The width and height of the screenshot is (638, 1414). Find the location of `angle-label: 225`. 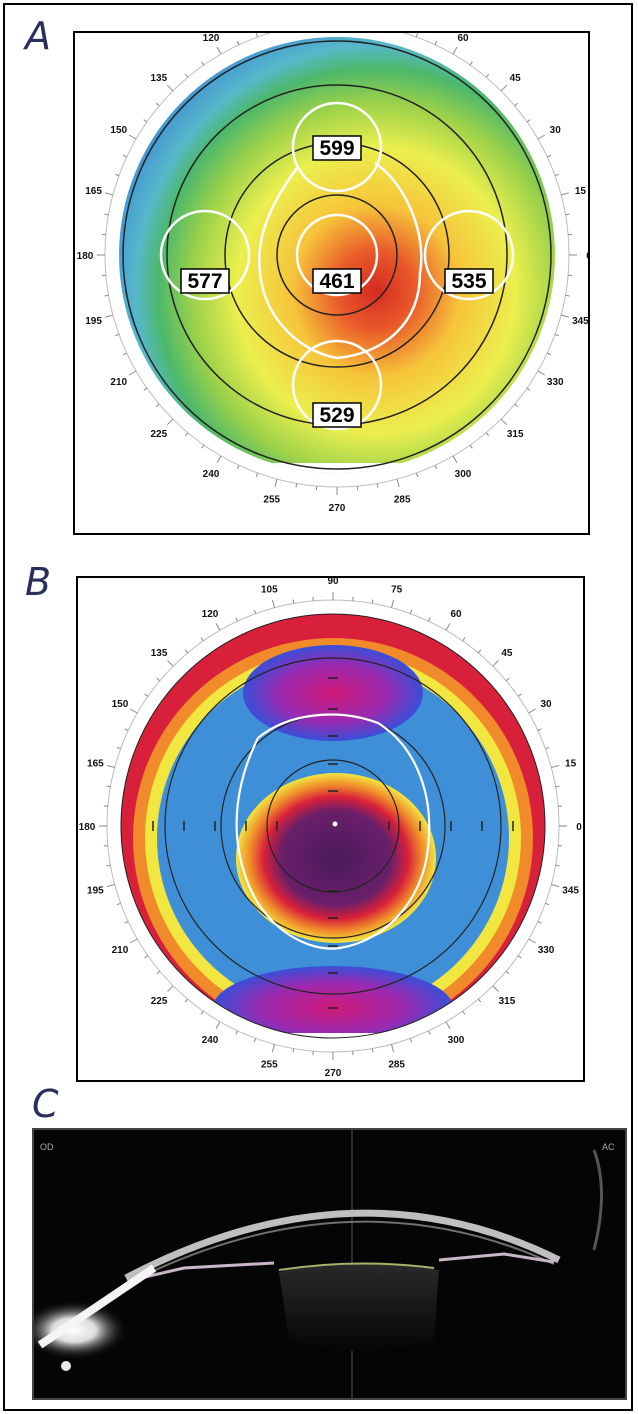

angle-label: 225 is located at coordinates (158, 434).